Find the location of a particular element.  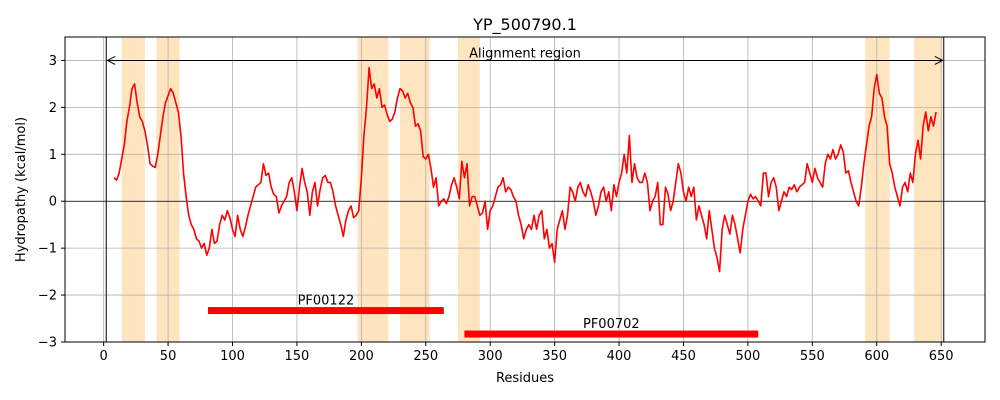

x-tick-label: 400 is located at coordinates (619, 356).